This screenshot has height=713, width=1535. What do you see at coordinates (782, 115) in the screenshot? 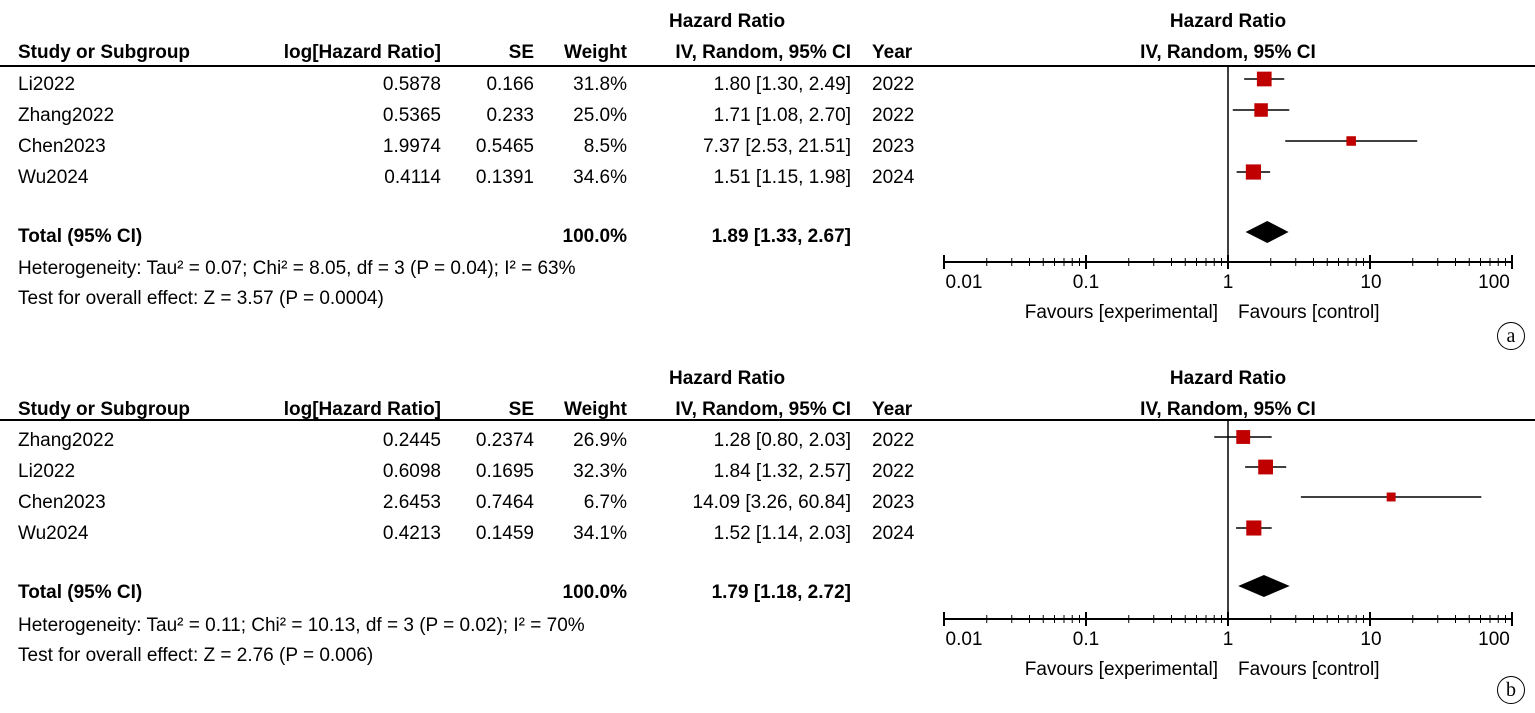
I see `ci-value: 1.71 [1.08, 2.70]` at bounding box center [782, 115].